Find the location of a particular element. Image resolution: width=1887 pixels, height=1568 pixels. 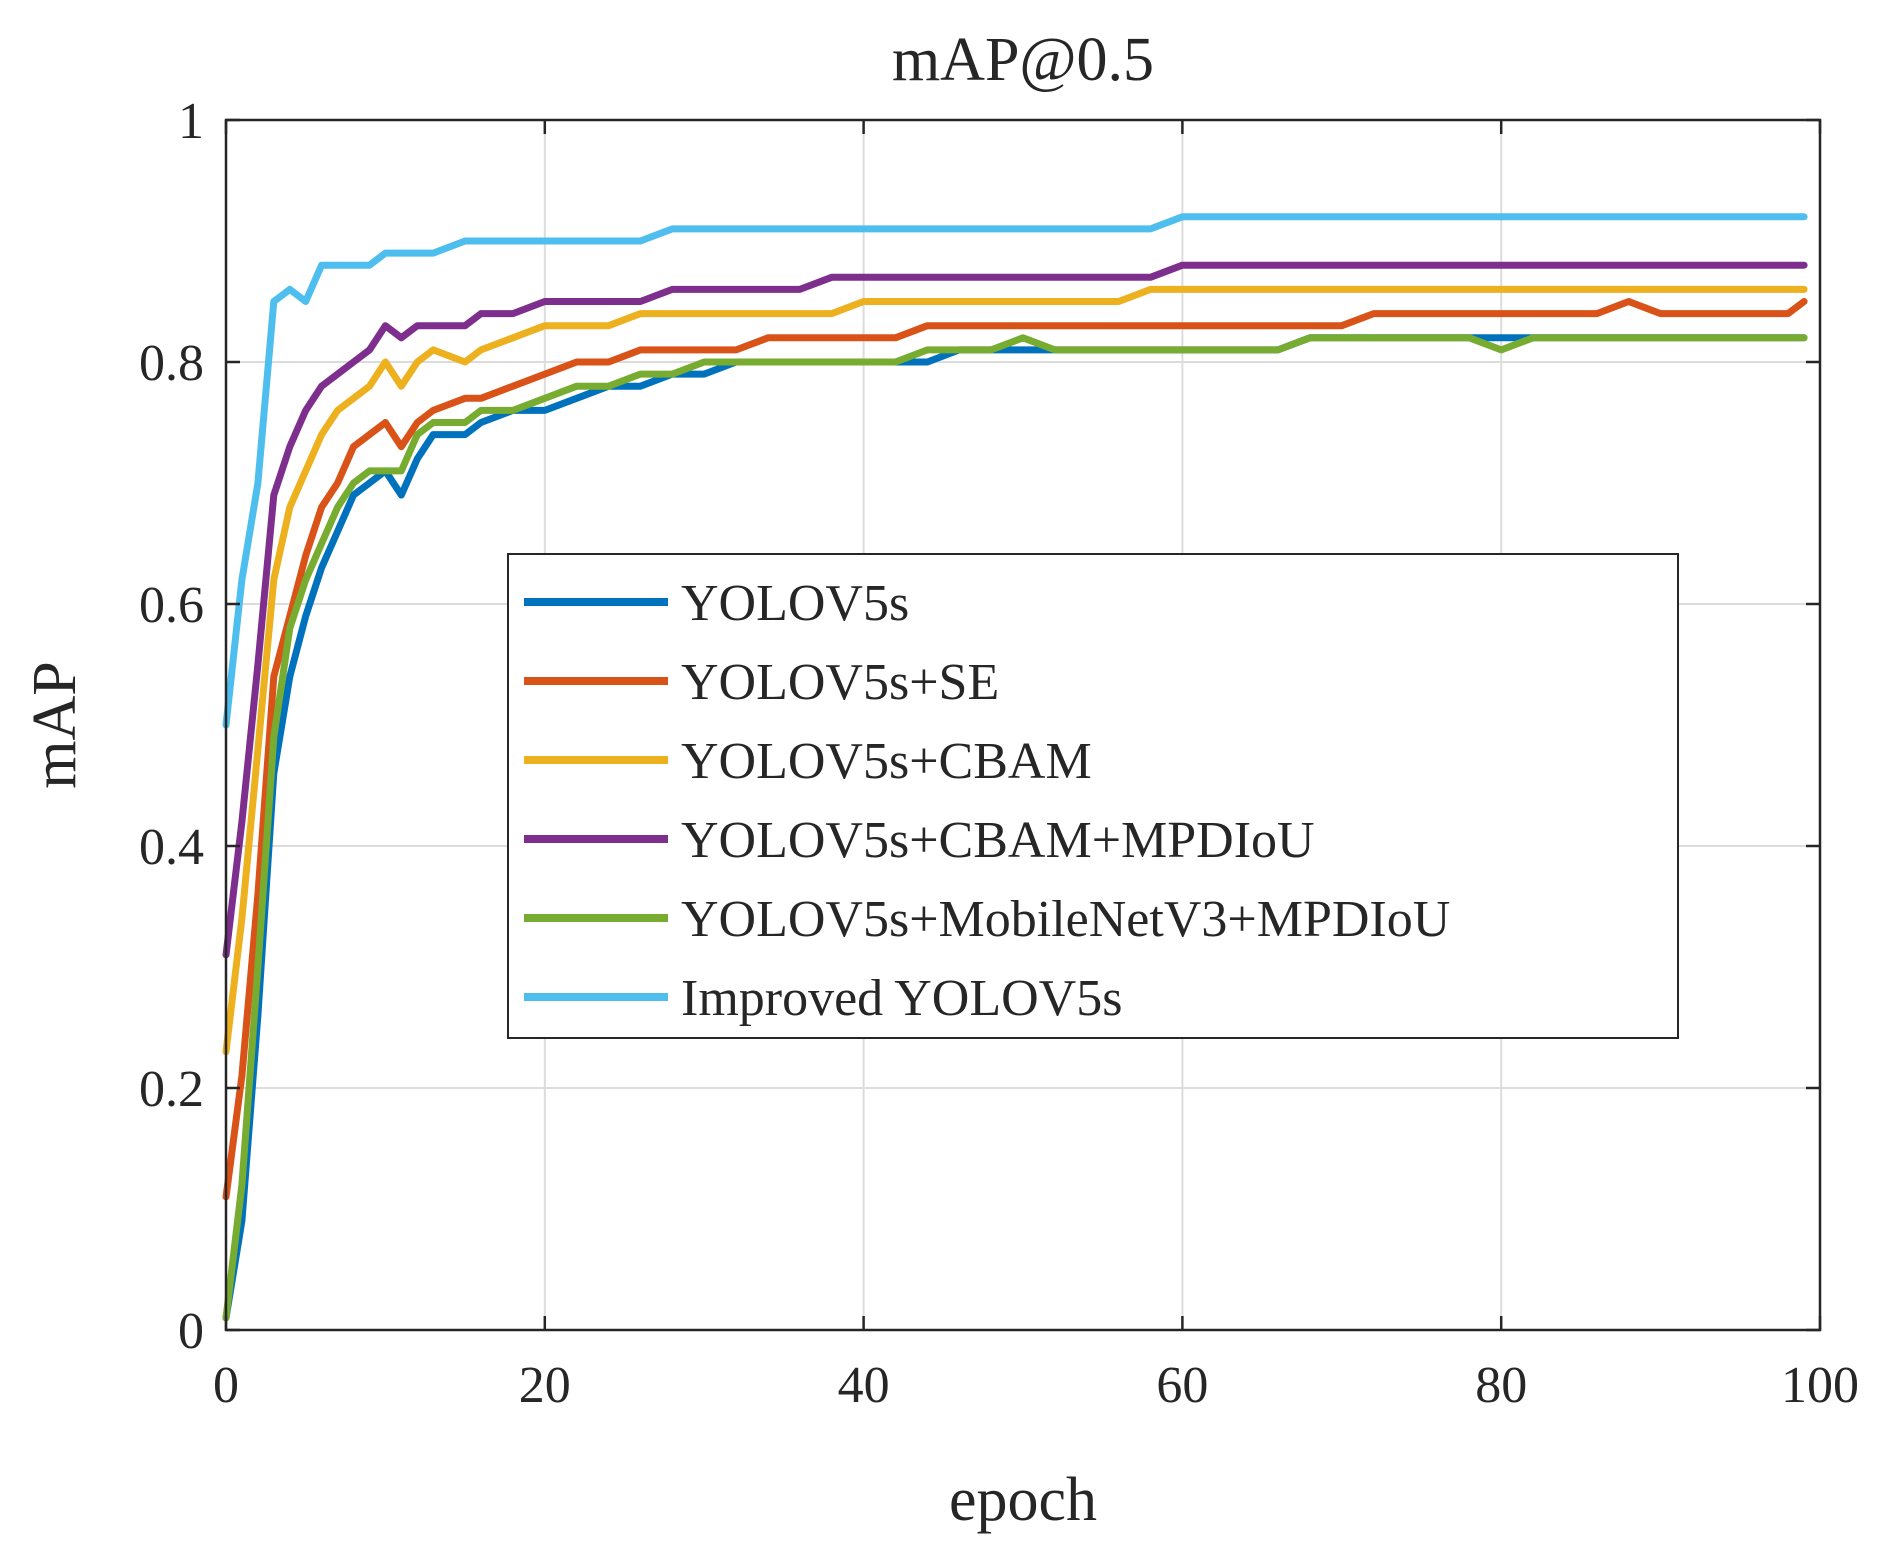

legend-label-4: YOLOV5s+CBAM+MPDIoU is located at coordinates (998, 840).